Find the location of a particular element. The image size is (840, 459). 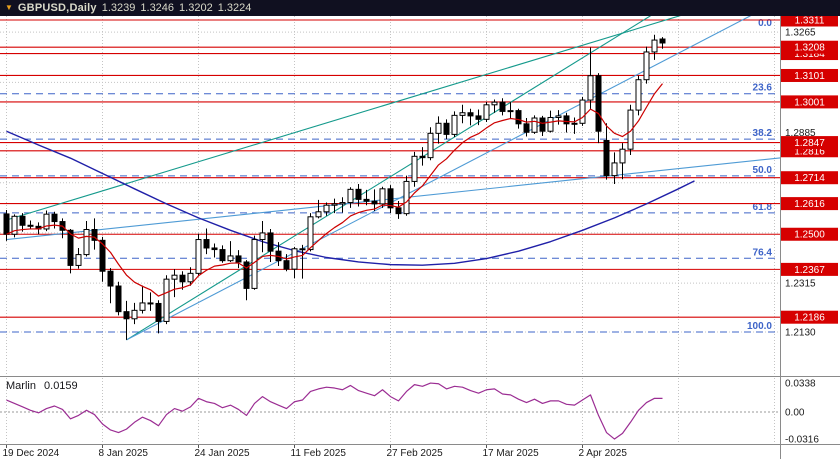

price-level-badge-text: 1.2186 is located at coordinates (809, 318).